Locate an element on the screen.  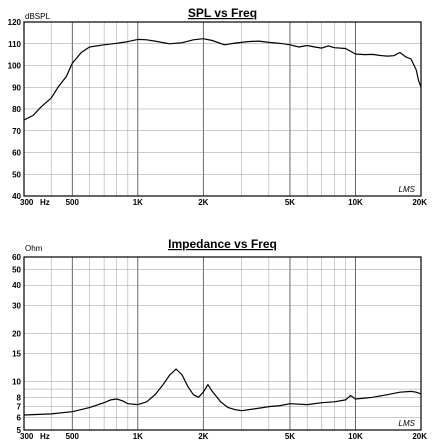
y-axis-label: Ohm is located at coordinates (34, 248).